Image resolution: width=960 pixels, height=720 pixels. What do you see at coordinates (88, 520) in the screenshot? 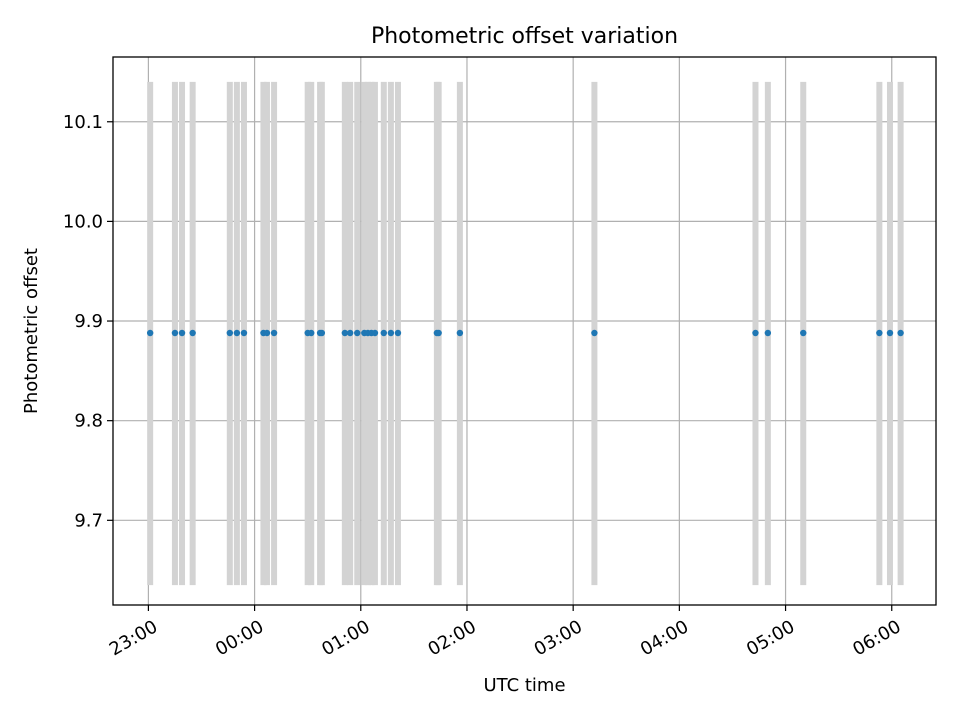
I see `y-tick-label: 9.7` at bounding box center [88, 520].